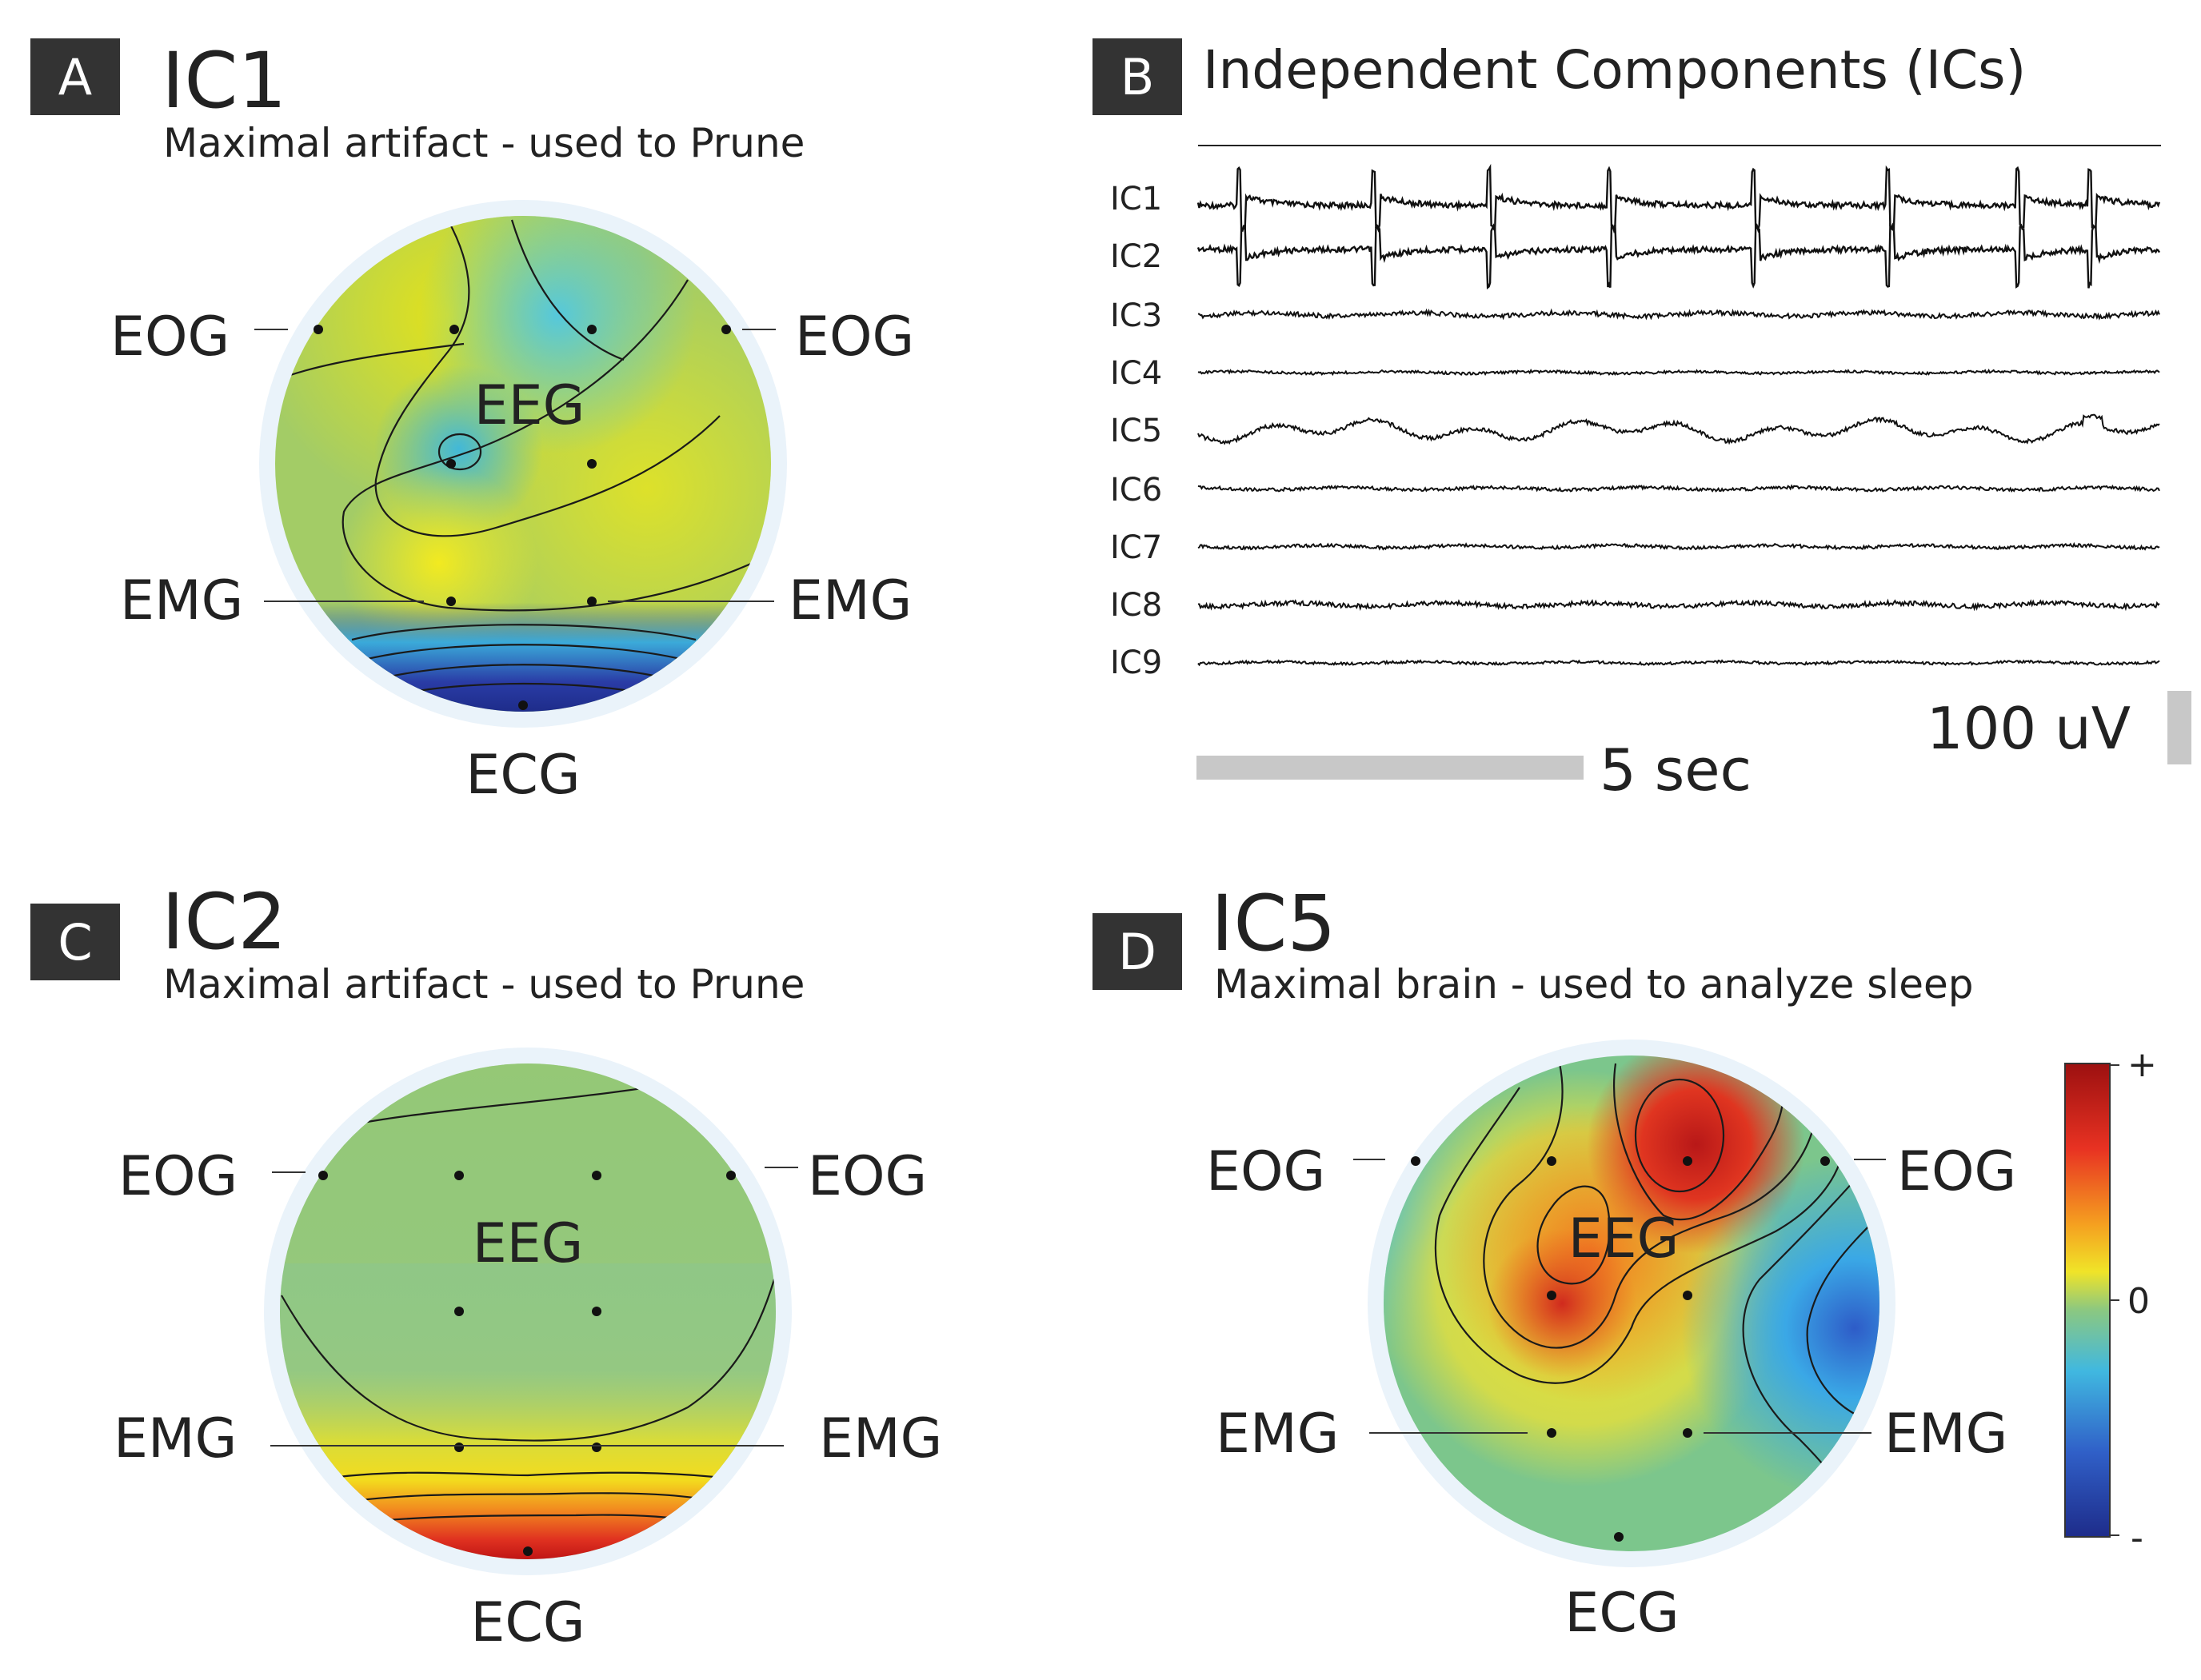 The height and width of the screenshot is (1680, 2201). Describe the element at coordinates (1273, 923) in the screenshot. I see `panel-d-title: IC5` at that location.